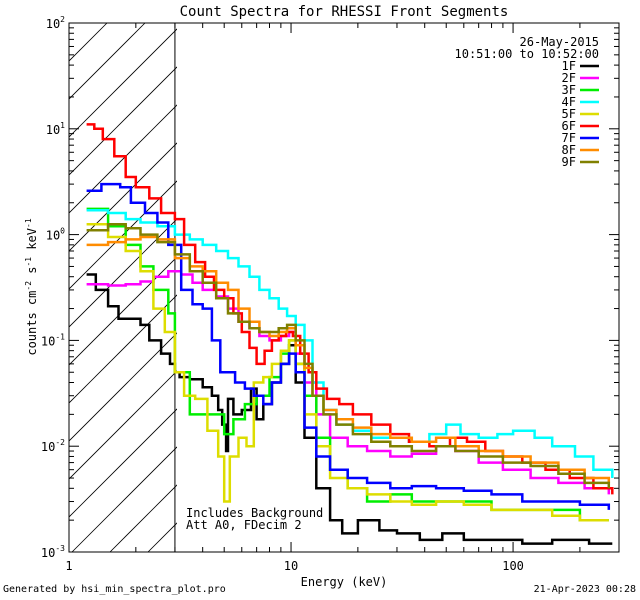  What do you see at coordinates (569, 162) in the screenshot?
I see `legend-label-9F: 9F` at bounding box center [569, 162].